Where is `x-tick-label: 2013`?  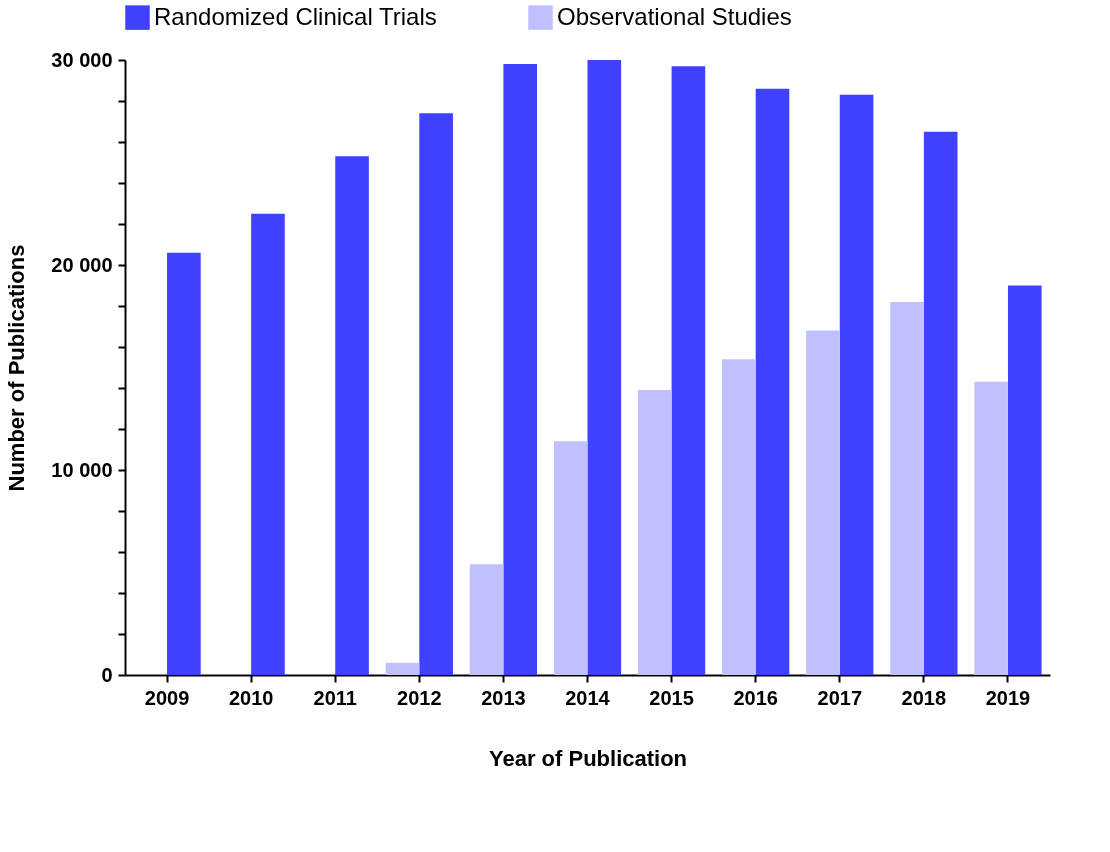
x-tick-label: 2013 is located at coordinates (503, 697).